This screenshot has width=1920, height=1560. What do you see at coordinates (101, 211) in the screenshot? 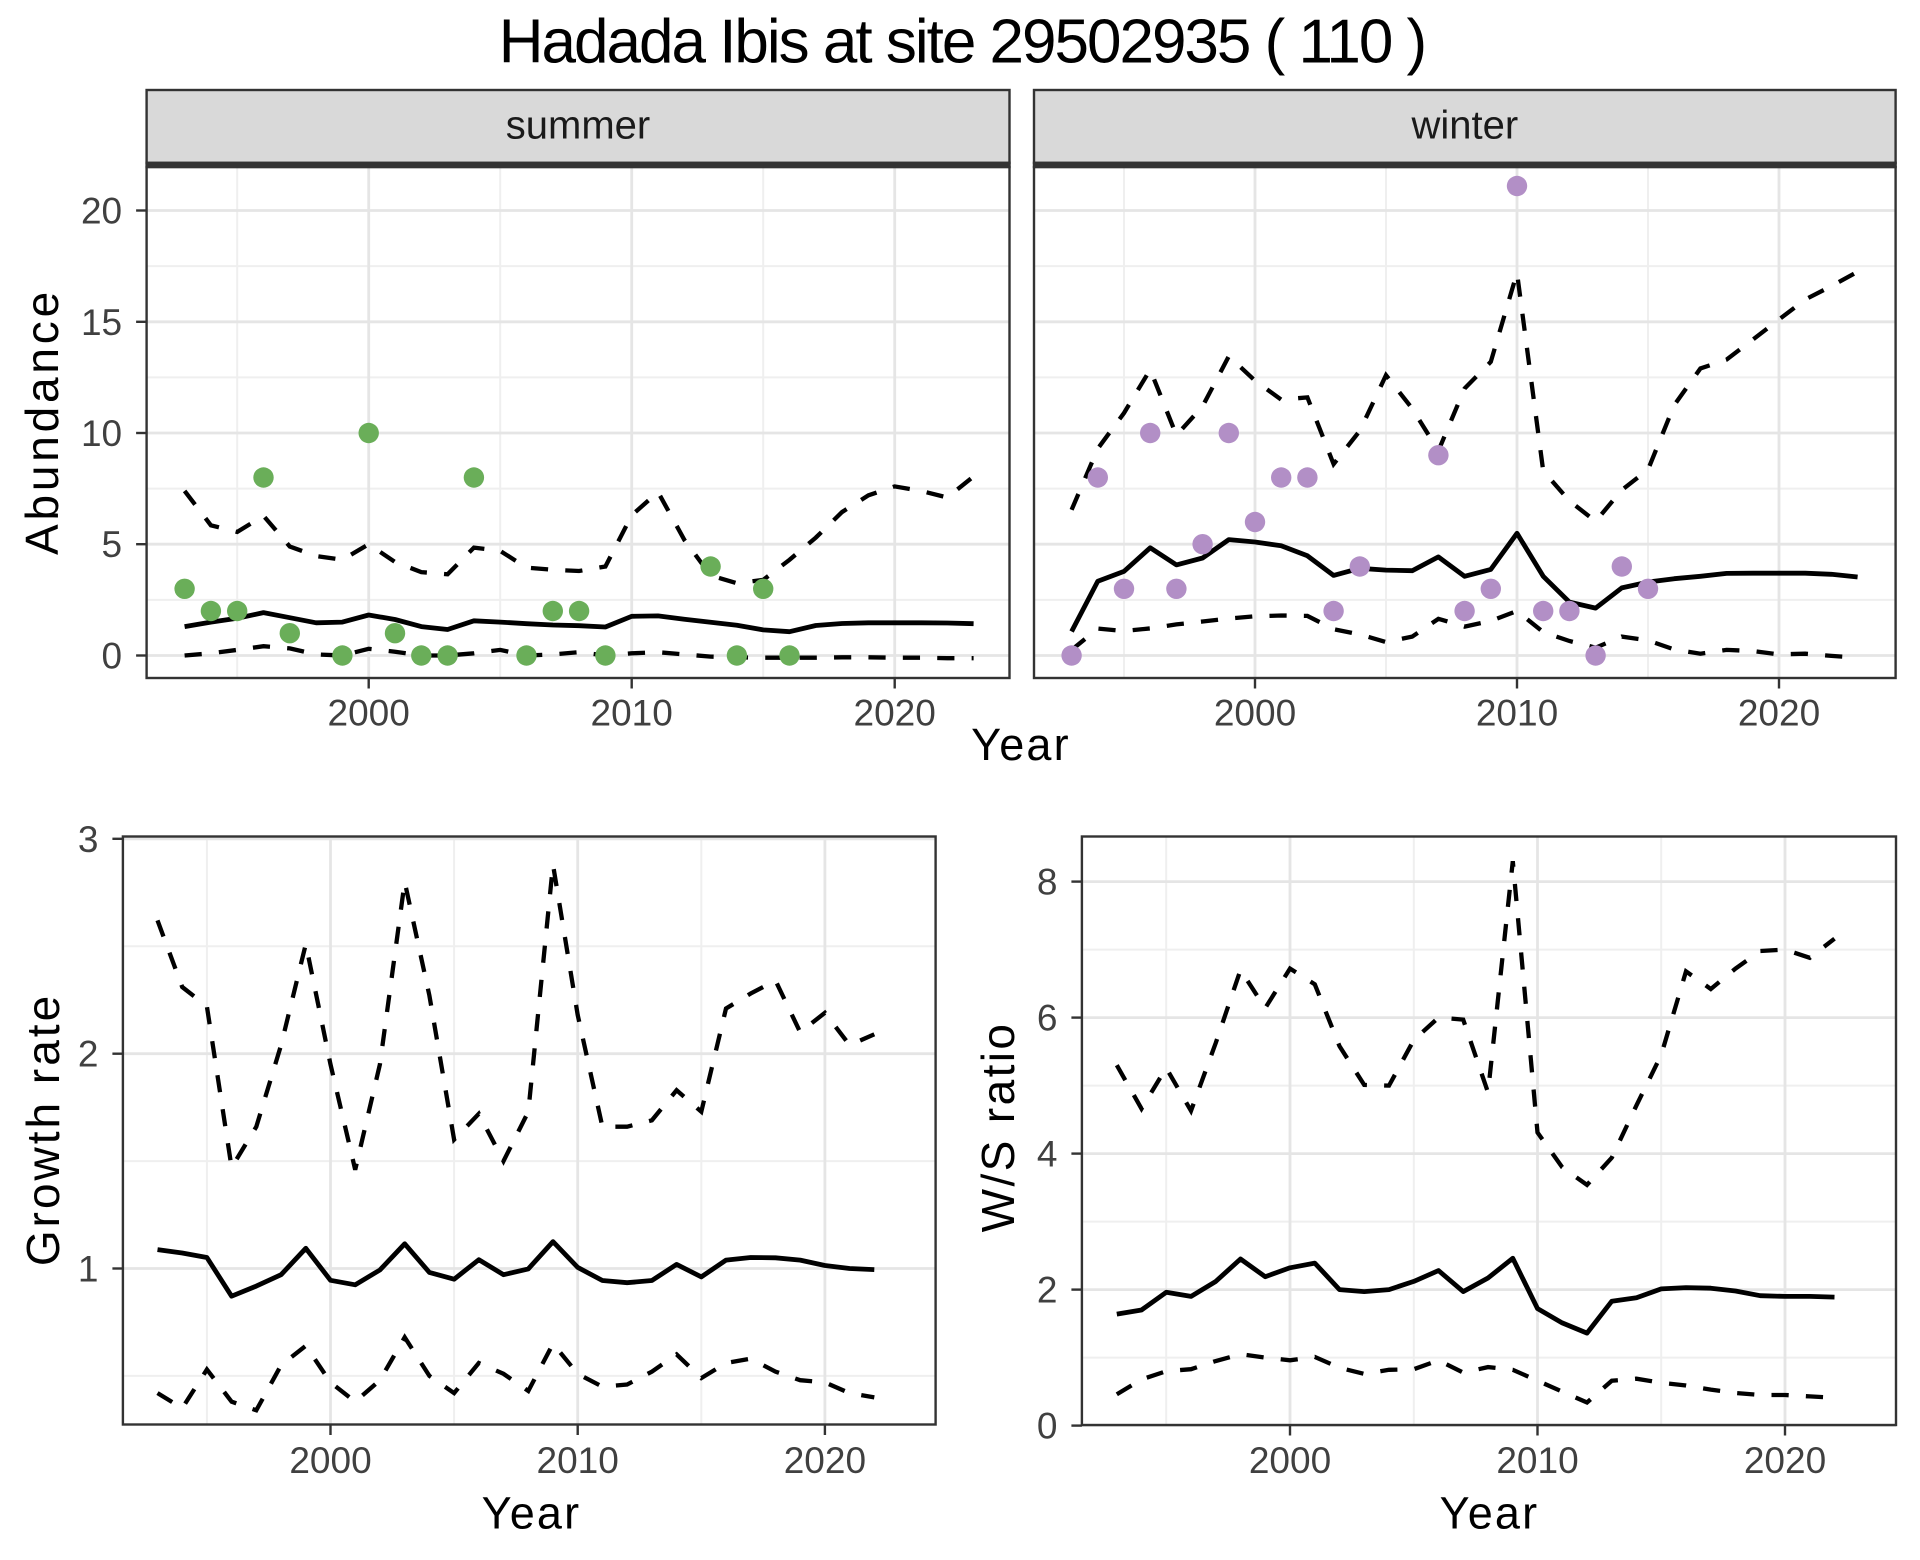
I see `svg-text: 20` at bounding box center [101, 211].